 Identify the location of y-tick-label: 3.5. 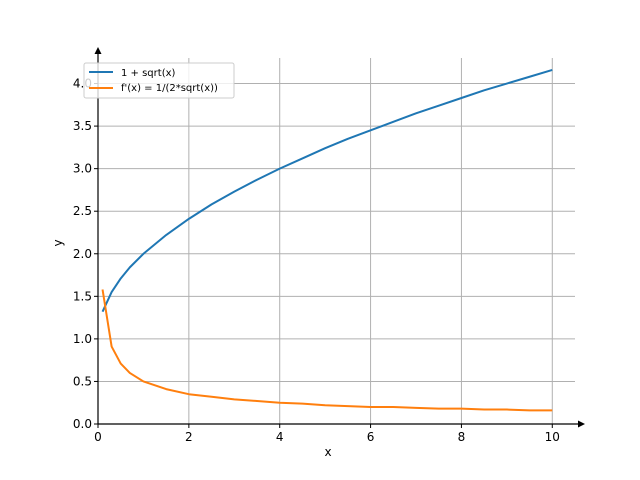
(82, 126).